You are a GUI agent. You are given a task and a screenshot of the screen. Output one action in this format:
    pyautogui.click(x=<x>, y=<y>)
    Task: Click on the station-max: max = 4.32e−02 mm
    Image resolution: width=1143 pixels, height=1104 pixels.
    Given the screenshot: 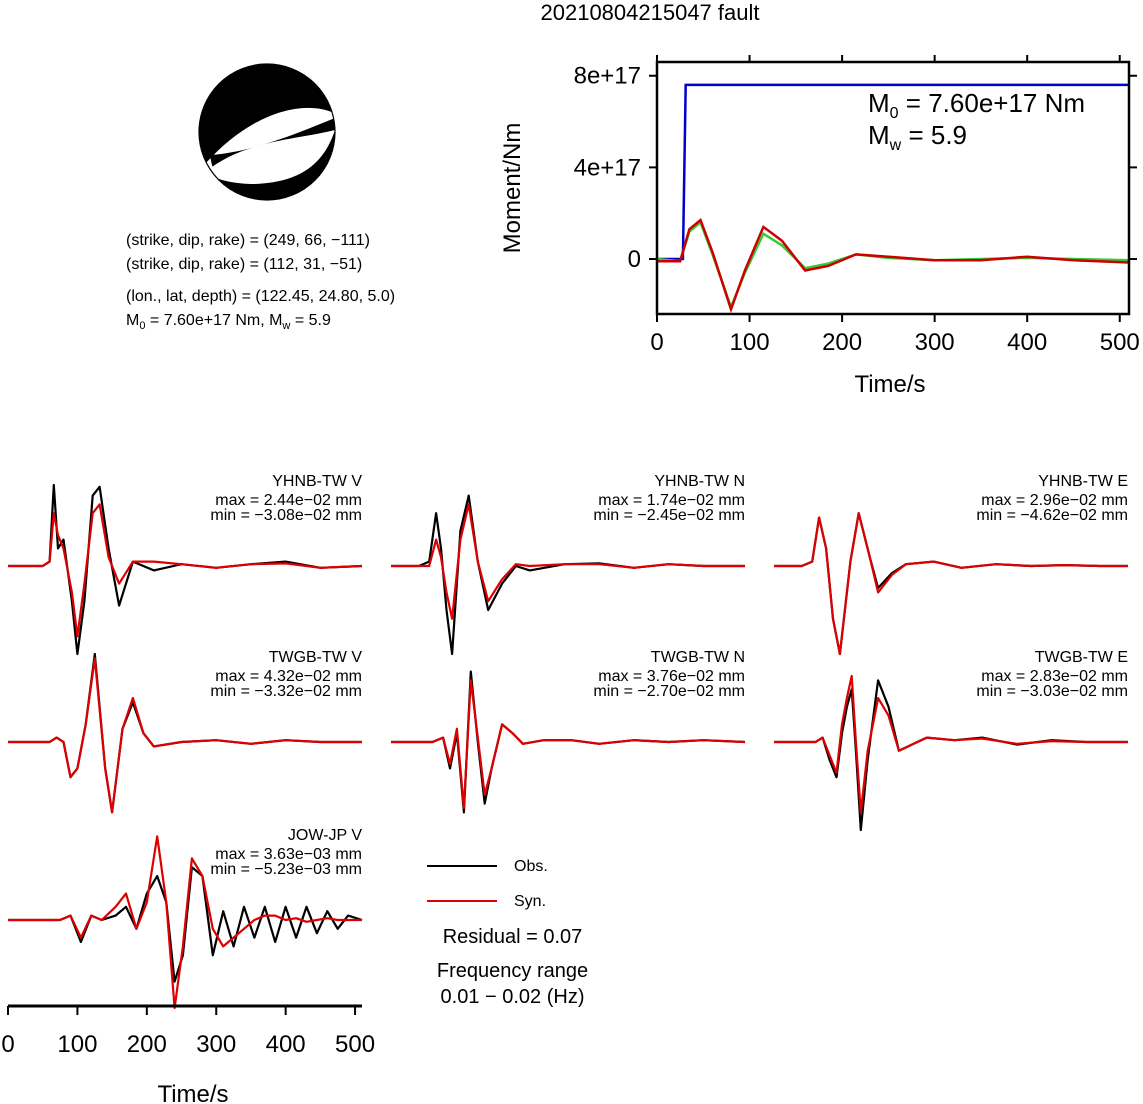 What is the action you would take?
    pyautogui.click(x=288, y=676)
    